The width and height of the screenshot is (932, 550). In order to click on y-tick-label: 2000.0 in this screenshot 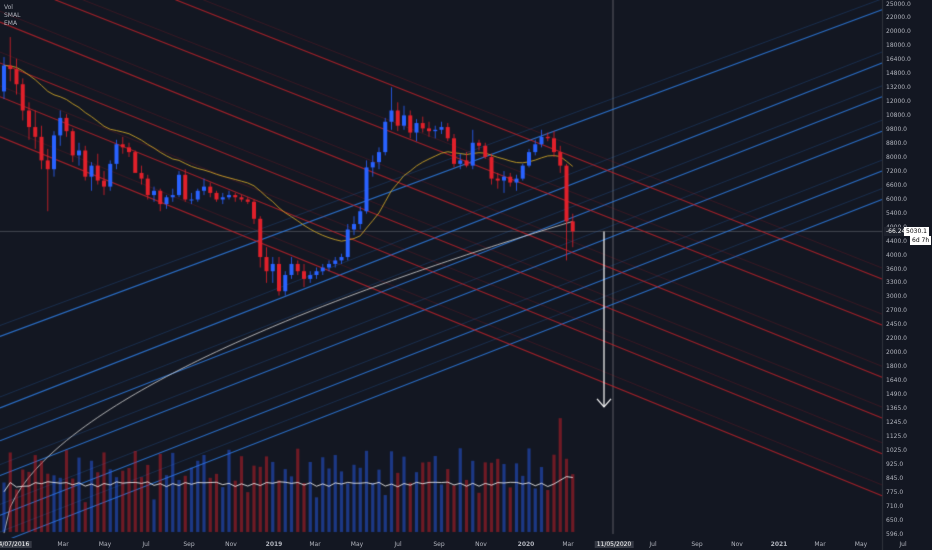, I will do `click(896, 353)`.